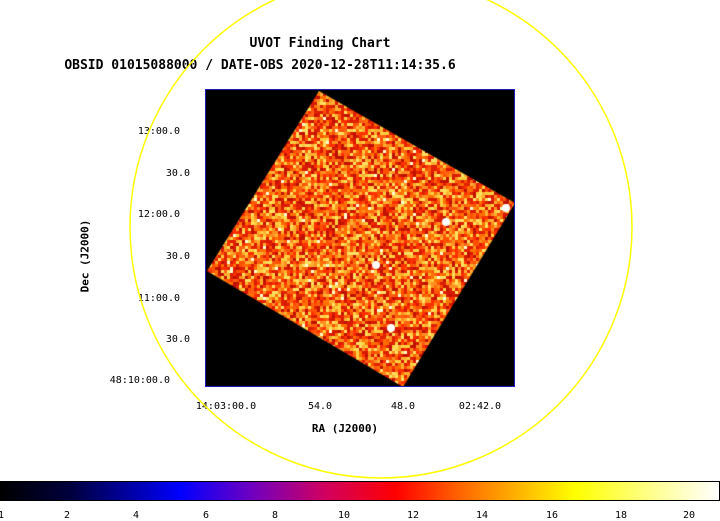  What do you see at coordinates (158, 214) in the screenshot?
I see `dec-tick-label: 12:00.0` at bounding box center [158, 214].